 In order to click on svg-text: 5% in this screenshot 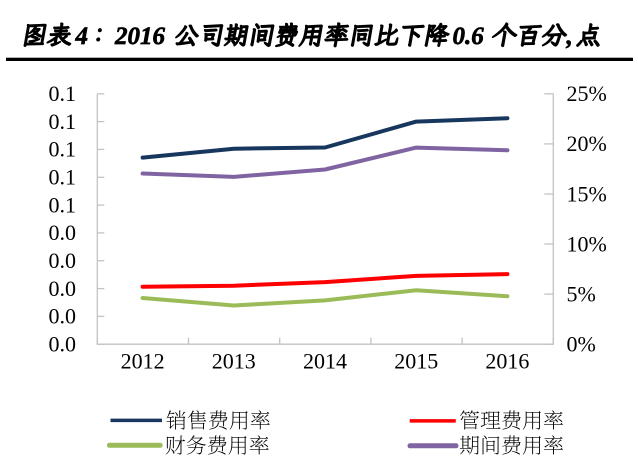, I will do `click(581, 293)`.